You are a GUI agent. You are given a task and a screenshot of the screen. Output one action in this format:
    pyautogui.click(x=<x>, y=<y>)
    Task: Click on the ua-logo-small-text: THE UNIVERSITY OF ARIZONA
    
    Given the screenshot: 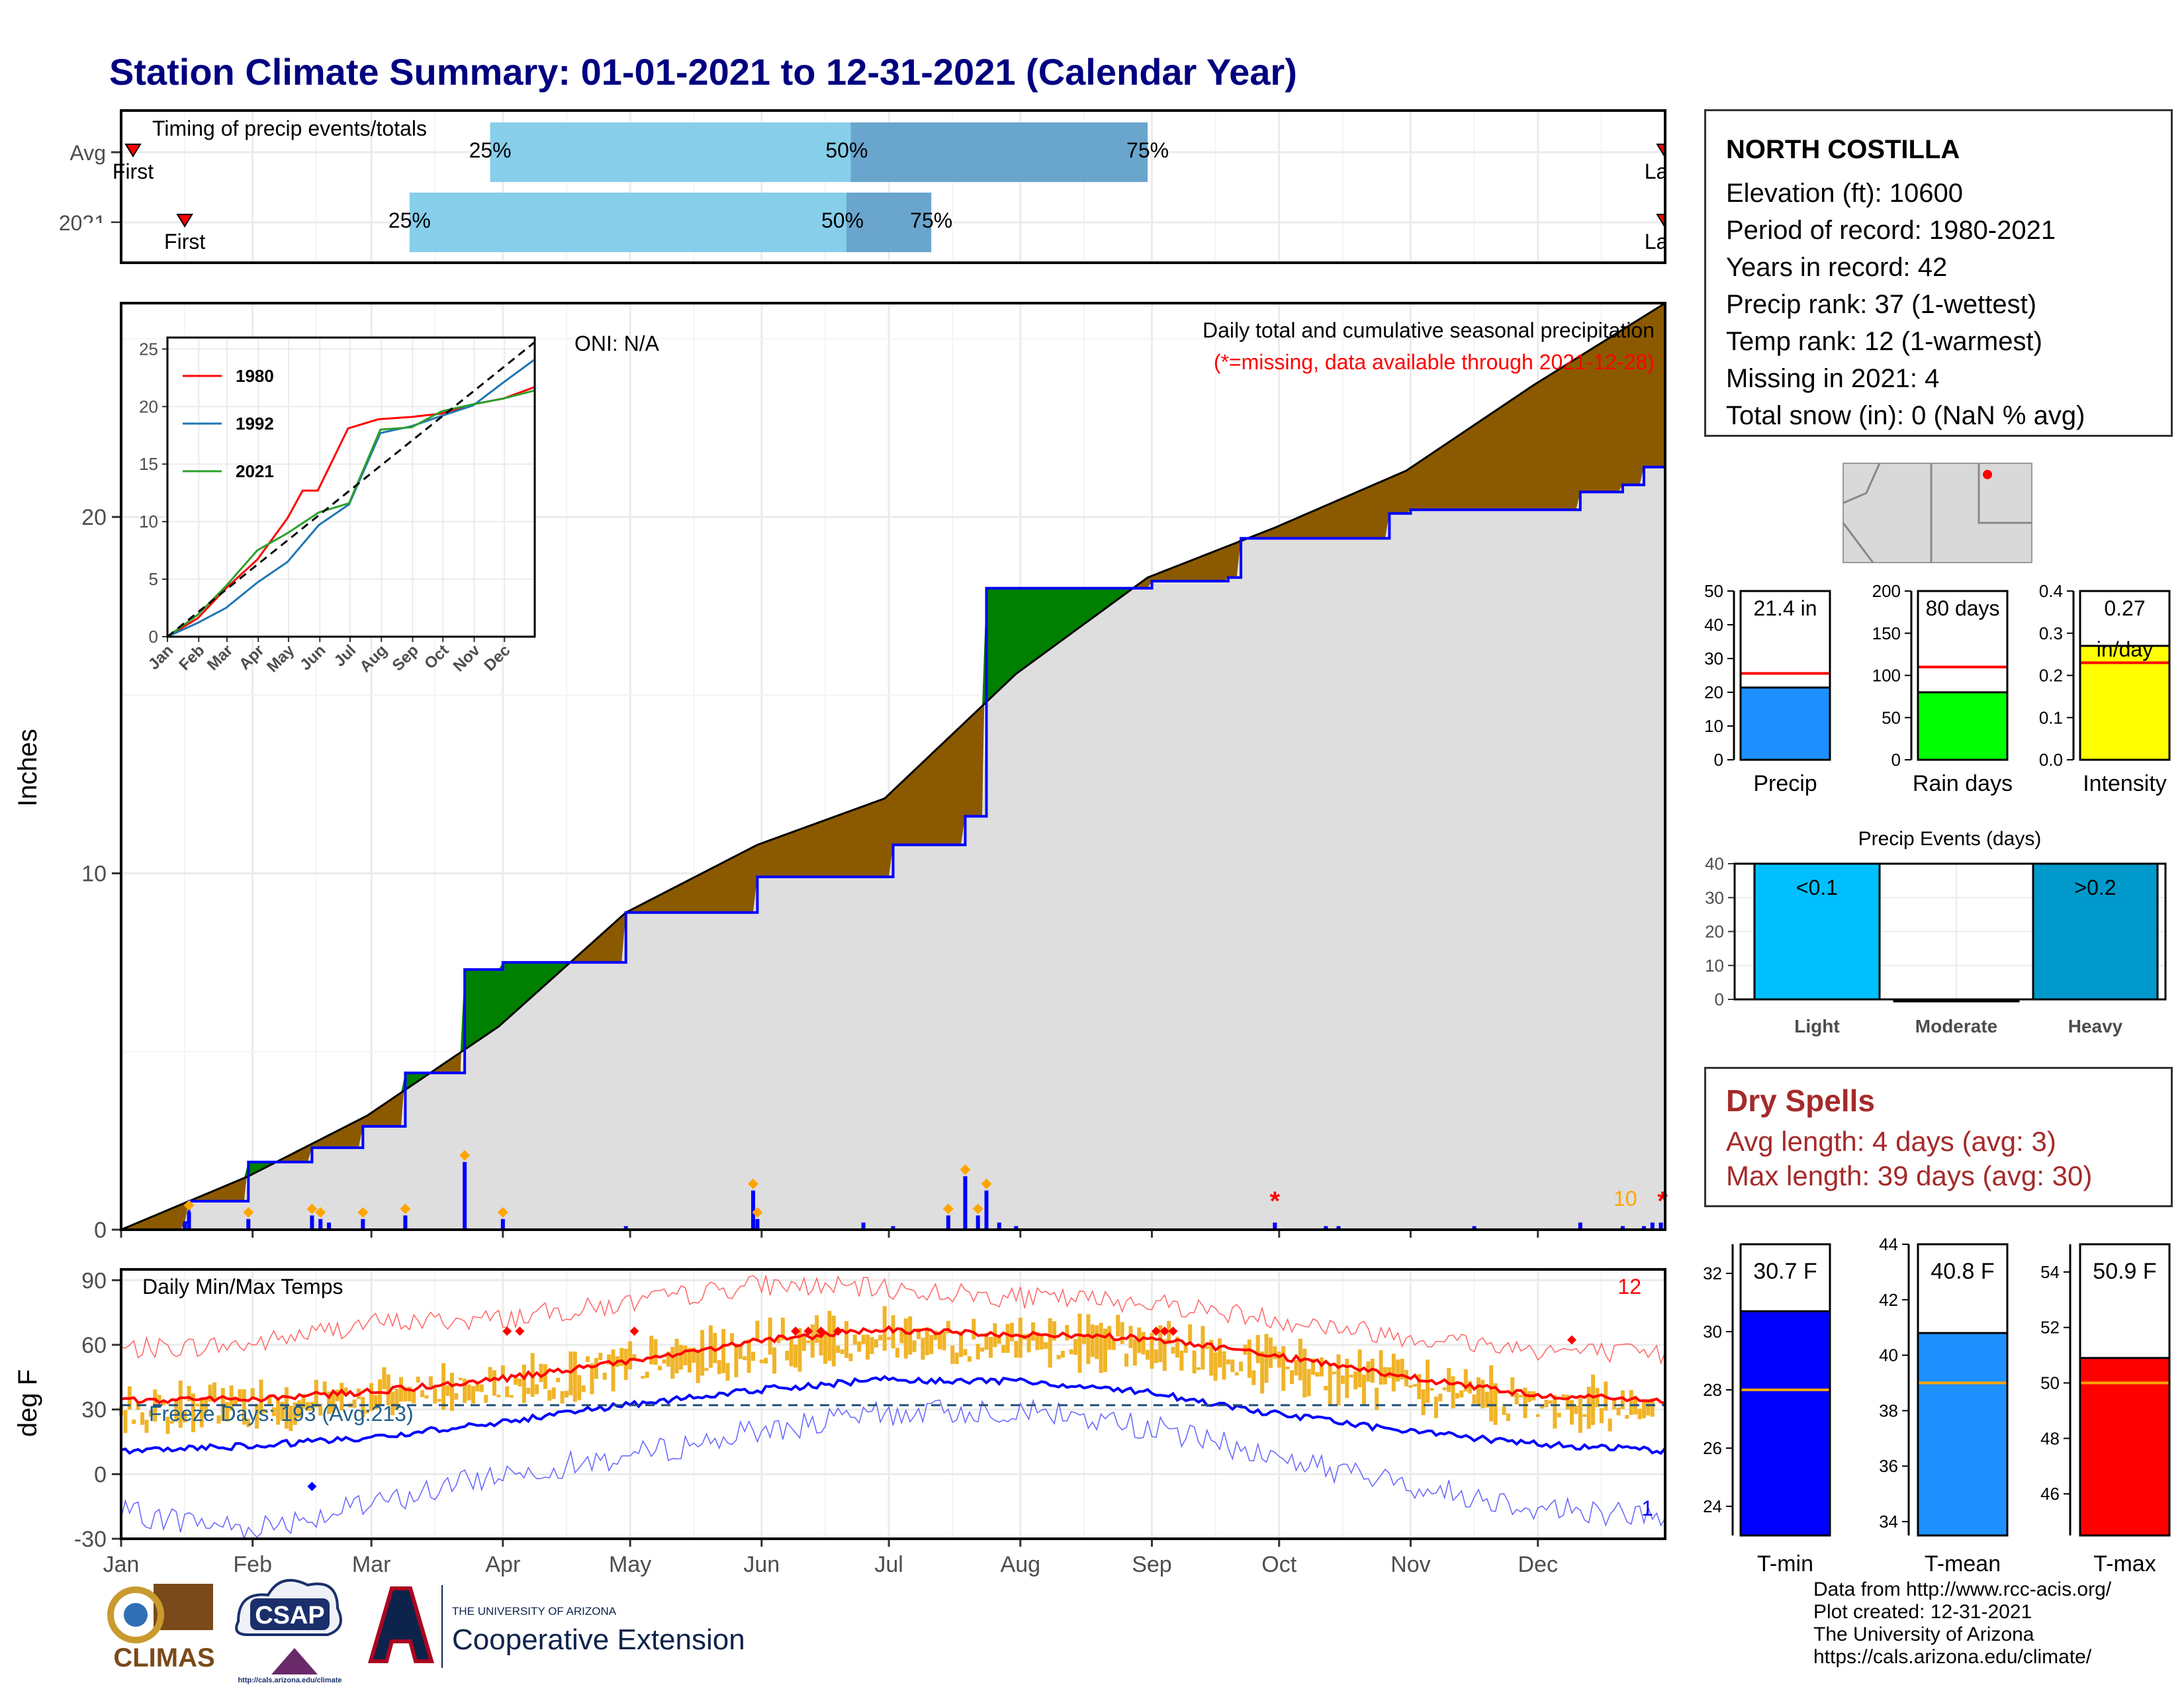 What is the action you would take?
    pyautogui.click(x=534, y=1611)
    